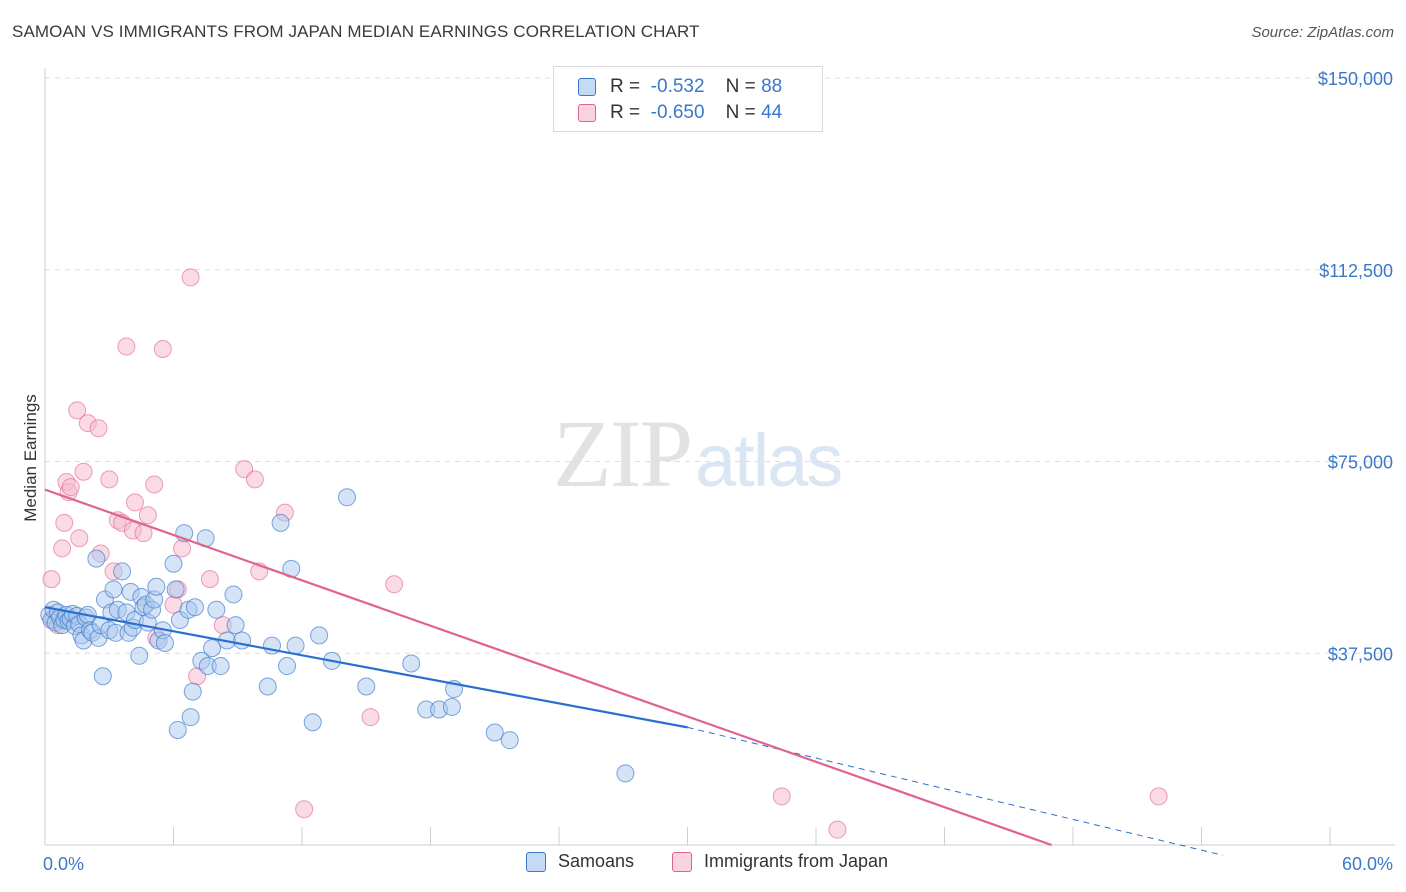  I want to click on series-samoans-points, so click(337, 635).